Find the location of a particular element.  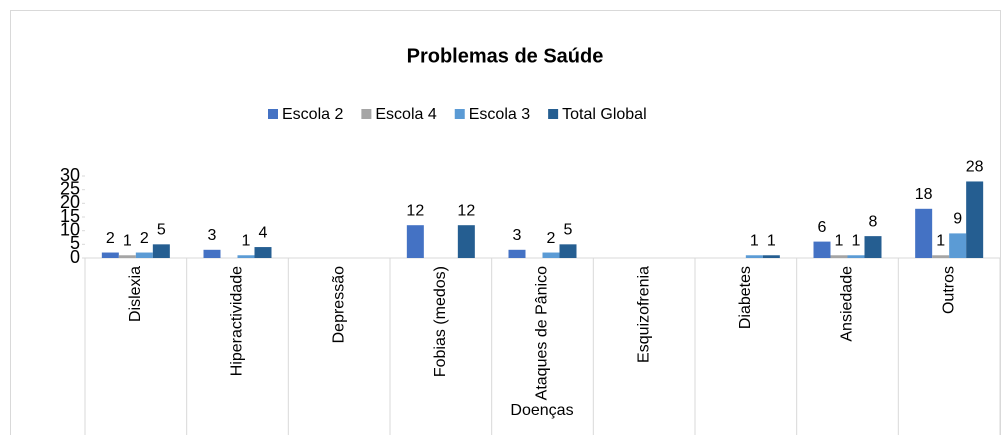

x-tick-label: Diabetes is located at coordinates (745, 297).